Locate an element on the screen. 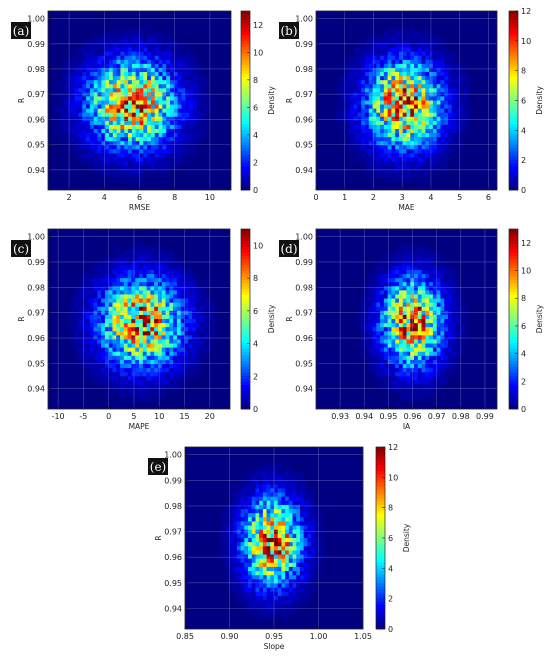 Image resolution: width=550 pixels, height=657 pixels. colorbar-frame is located at coordinates (513, 319).